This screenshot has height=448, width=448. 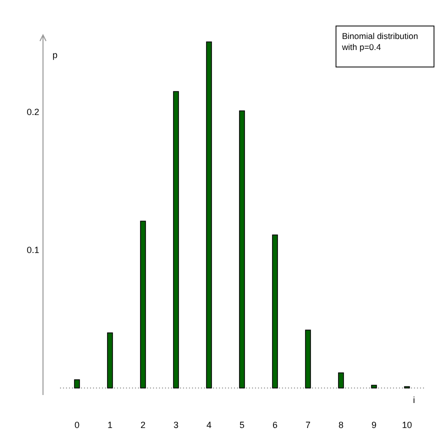 I want to click on x-tick-label: 10, so click(x=407, y=425).